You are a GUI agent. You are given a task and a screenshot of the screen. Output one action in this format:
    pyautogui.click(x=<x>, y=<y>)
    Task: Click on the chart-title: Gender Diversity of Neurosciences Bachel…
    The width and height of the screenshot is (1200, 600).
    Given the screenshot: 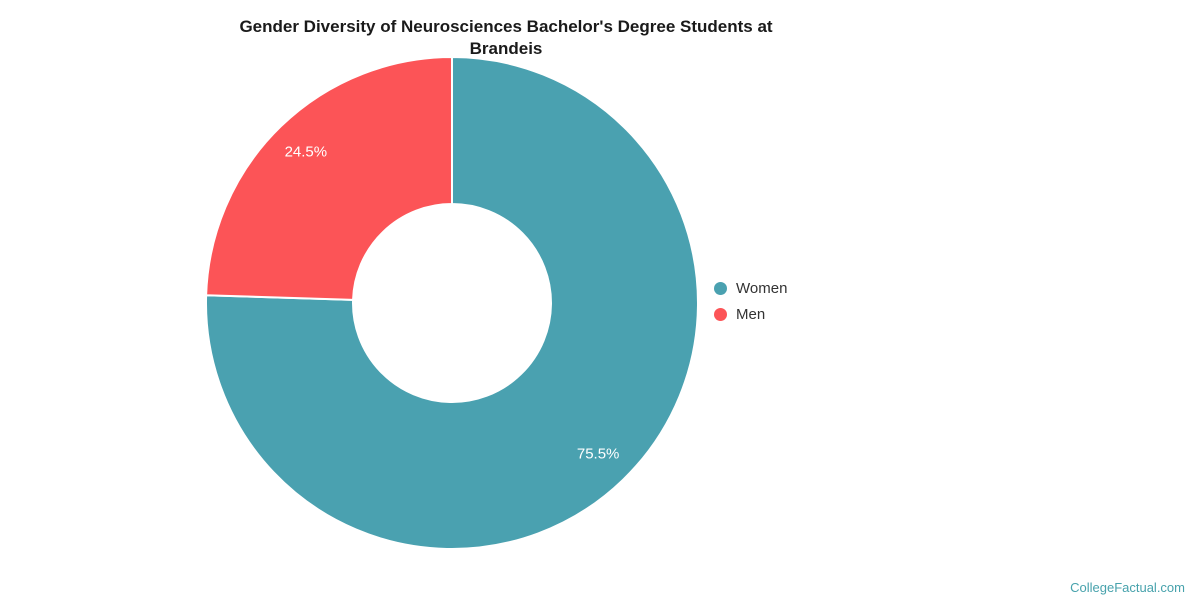 What is the action you would take?
    pyautogui.click(x=506, y=37)
    